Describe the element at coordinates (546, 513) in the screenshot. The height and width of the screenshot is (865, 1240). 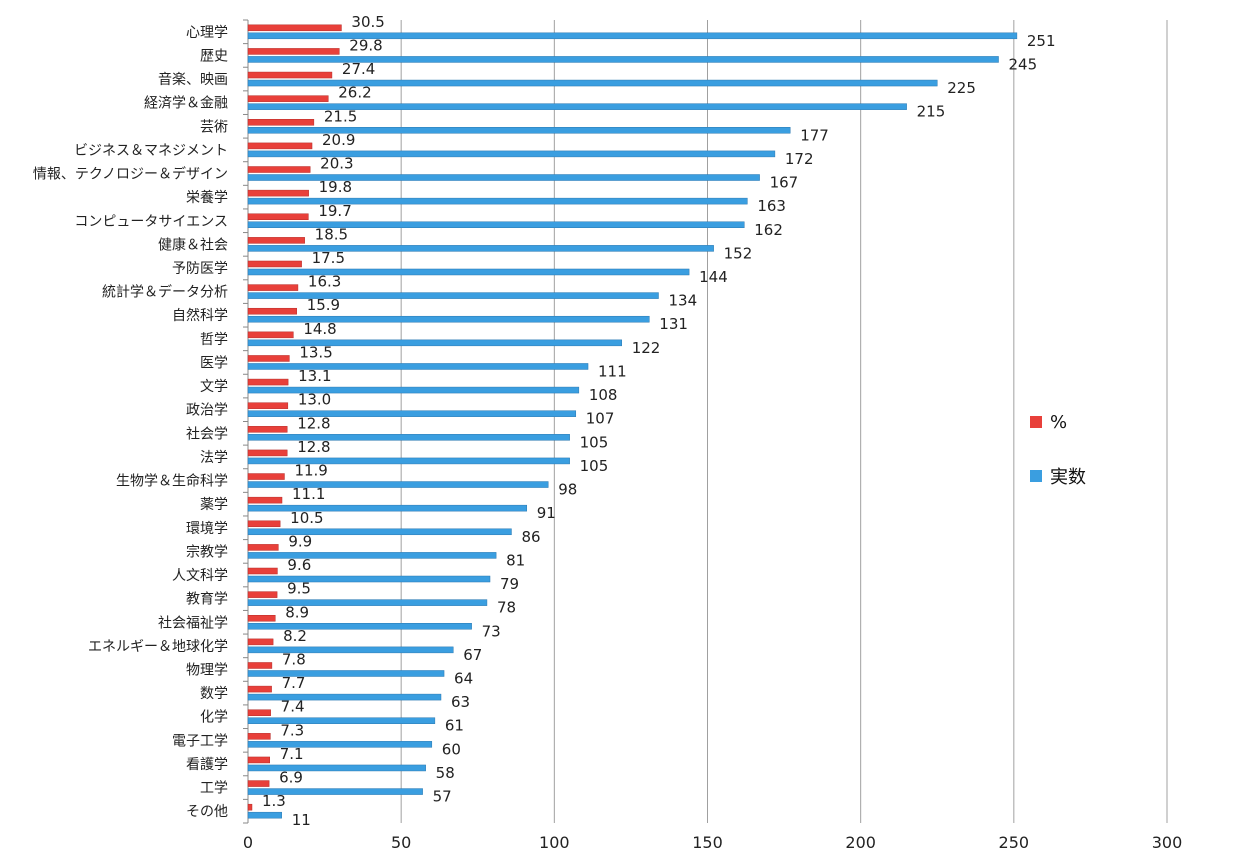
I see `data-label-count: 91` at that location.